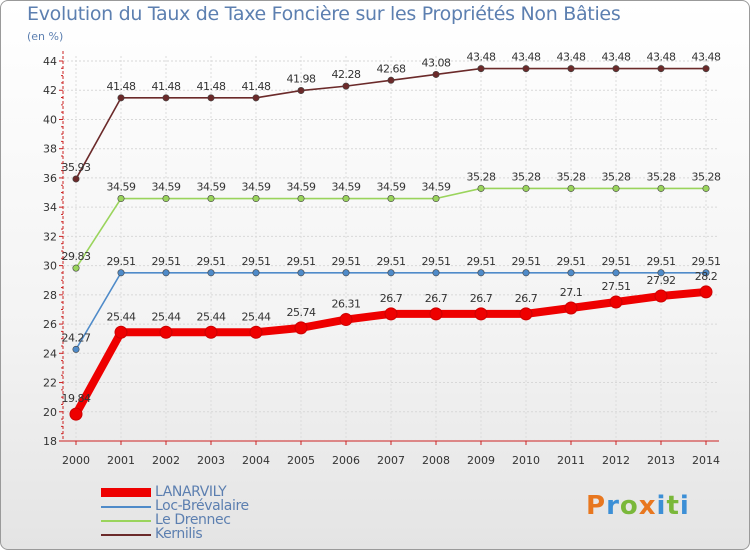  I want to click on data-label-kernilis-2011: 43.48, so click(571, 57).